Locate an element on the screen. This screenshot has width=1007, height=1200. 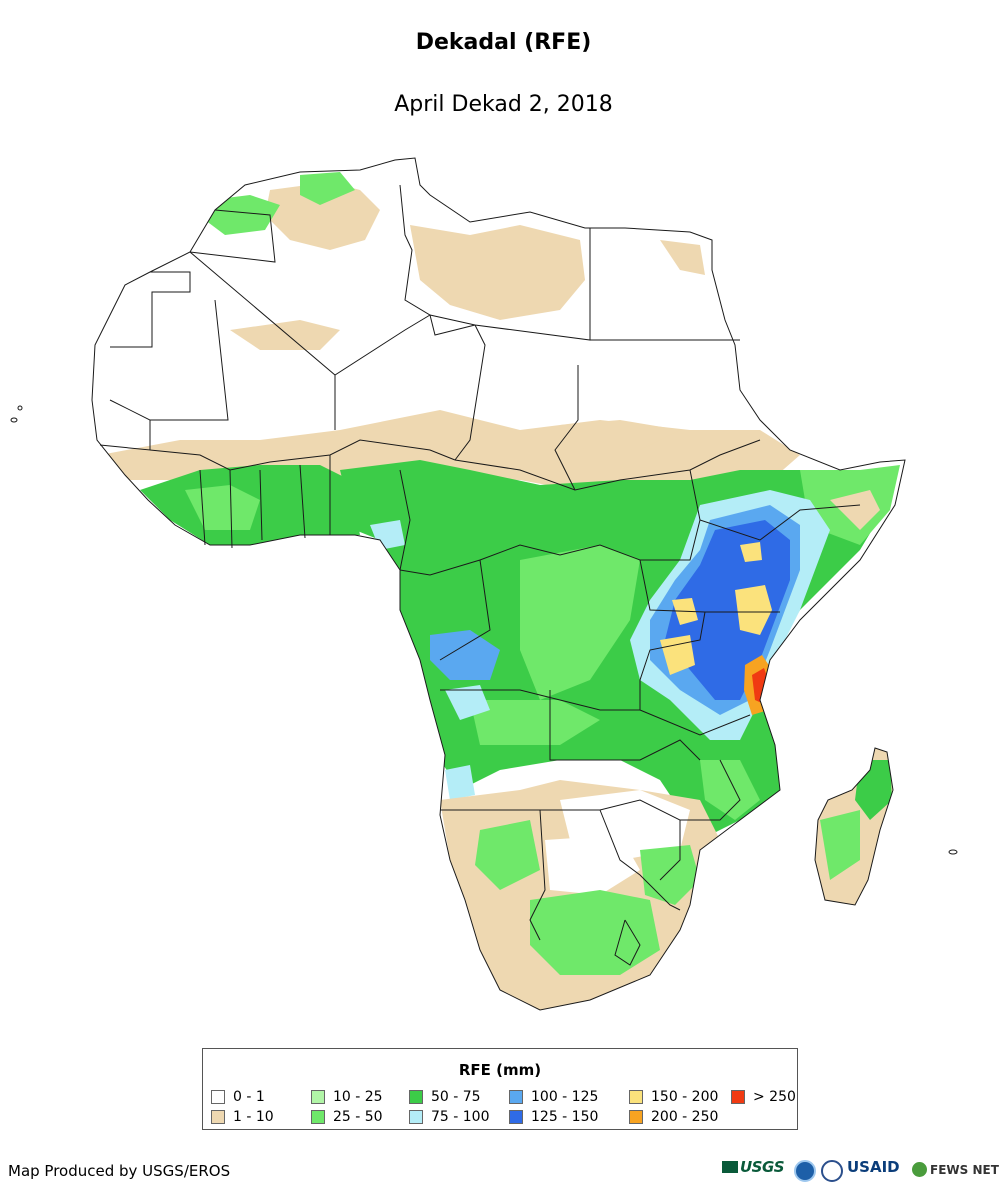
legend-item: 10 - 25 is located at coordinates (366, 1098).